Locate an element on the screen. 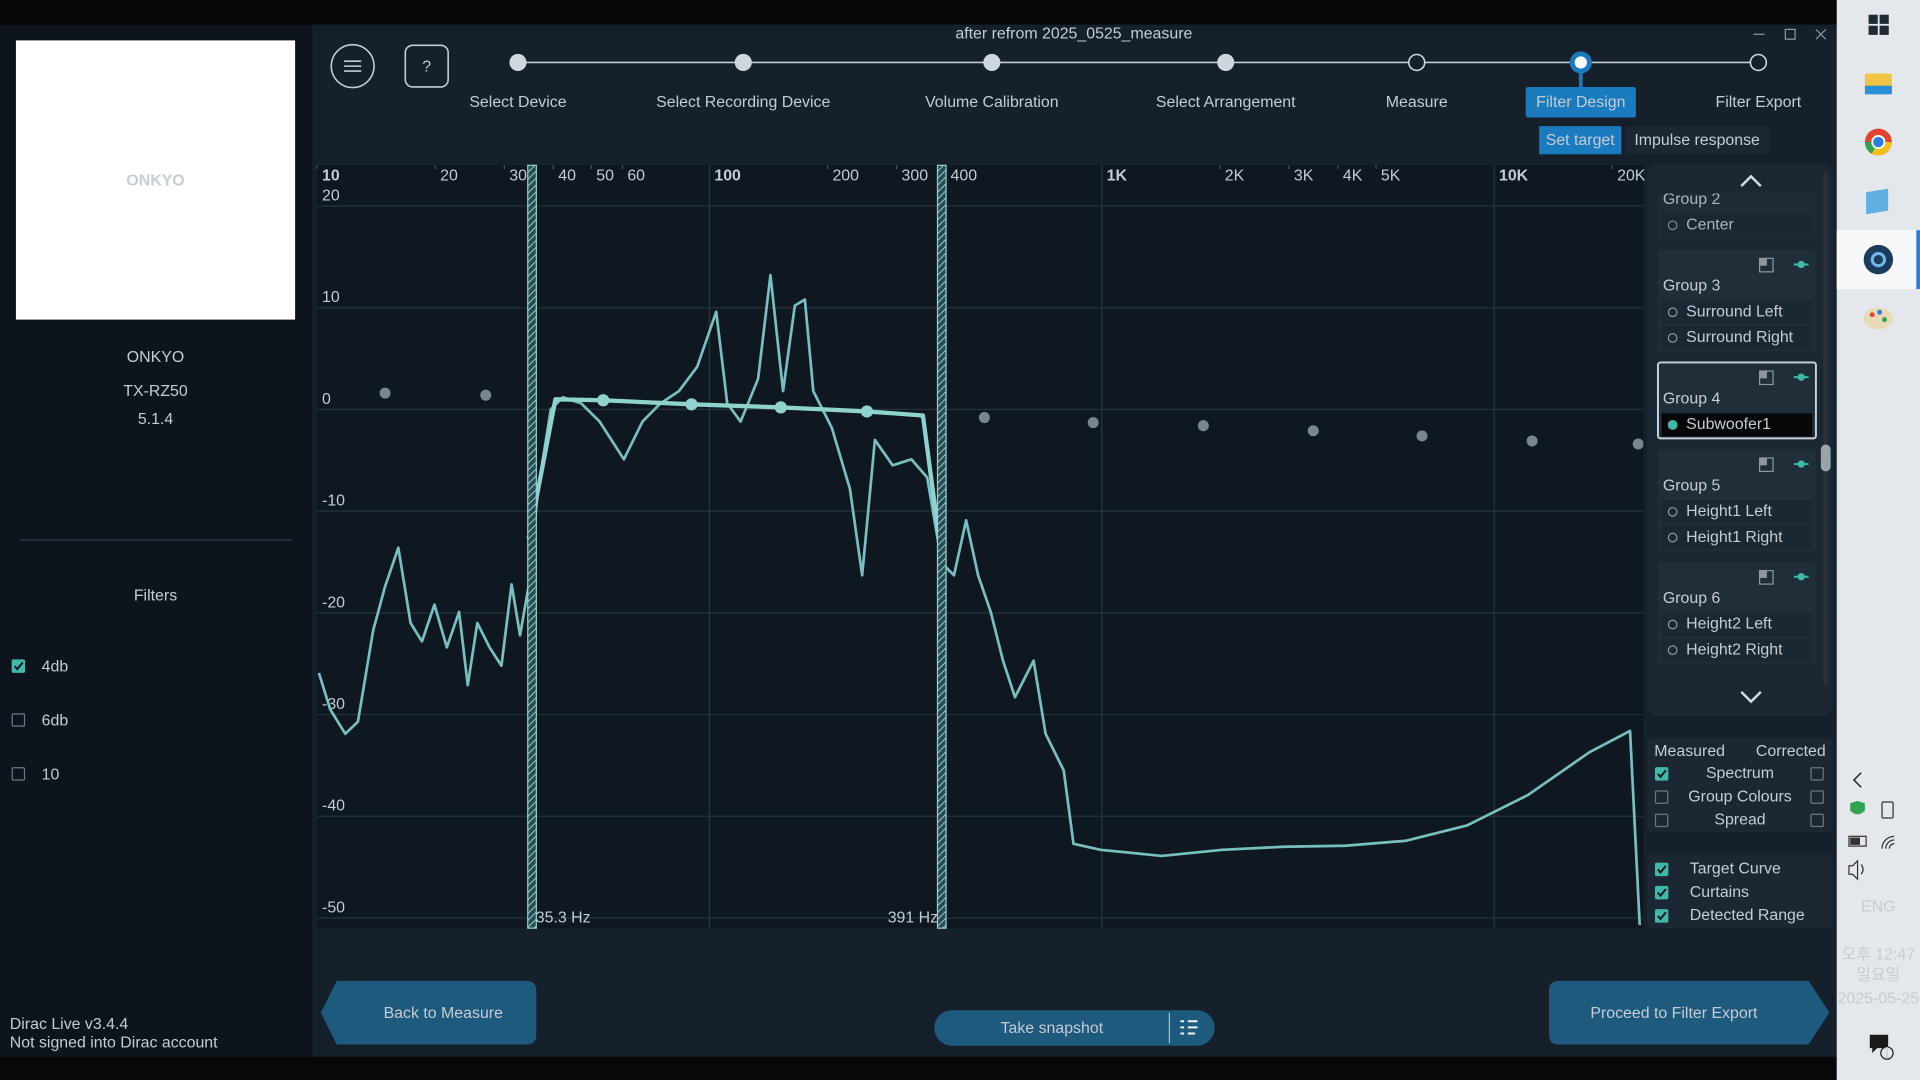 Image resolution: width=1920 pixels, height=1080 pixels. account-status: Not signed into Dirac account is located at coordinates (114, 1042).